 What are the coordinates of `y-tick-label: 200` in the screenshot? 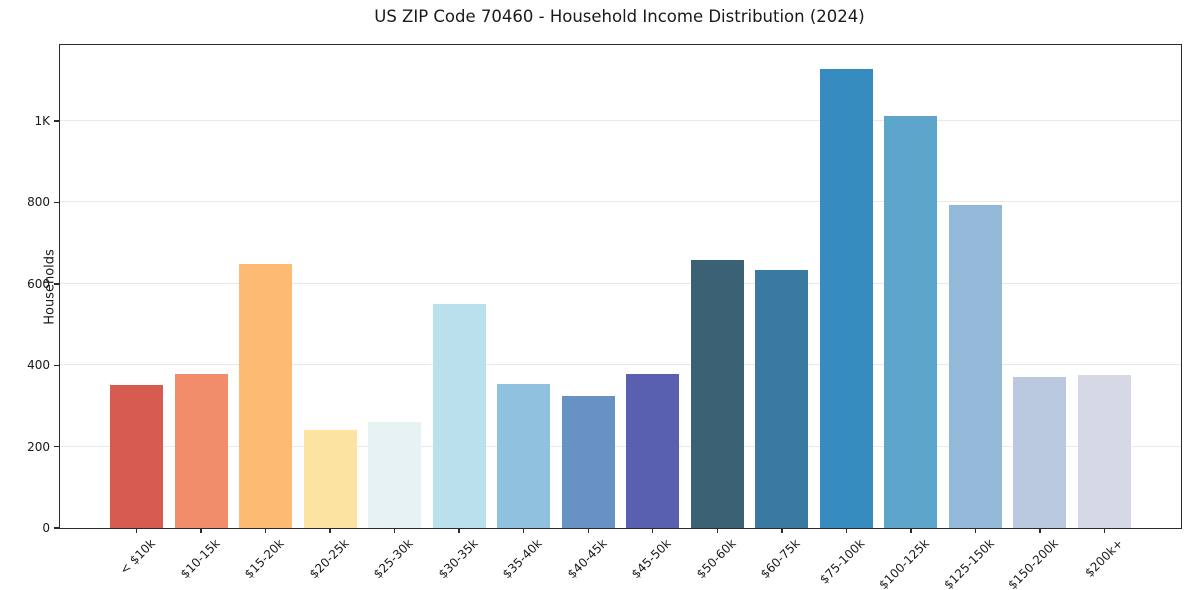 It's located at (38, 446).